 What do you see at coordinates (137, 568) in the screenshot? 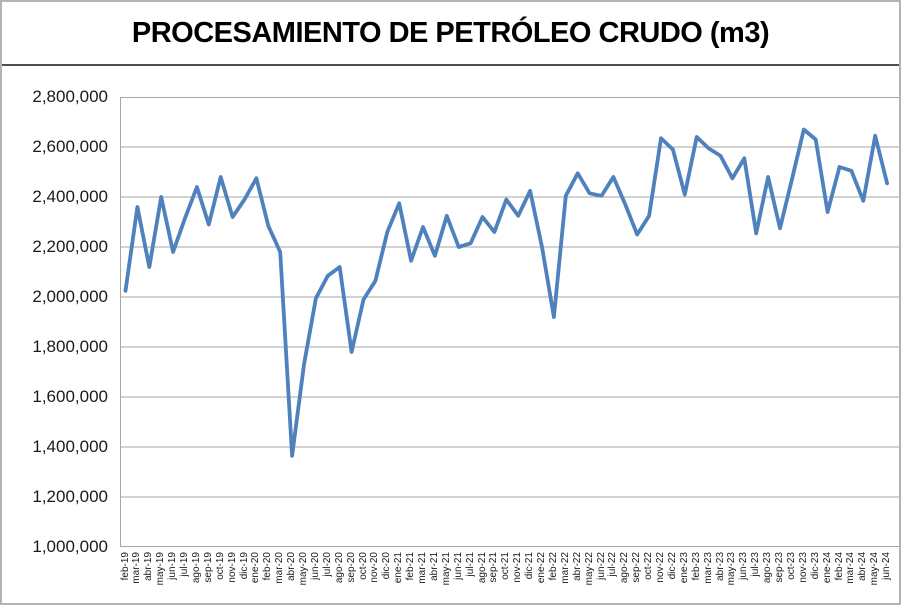
I see `x-tick-label: mar-19` at bounding box center [137, 568].